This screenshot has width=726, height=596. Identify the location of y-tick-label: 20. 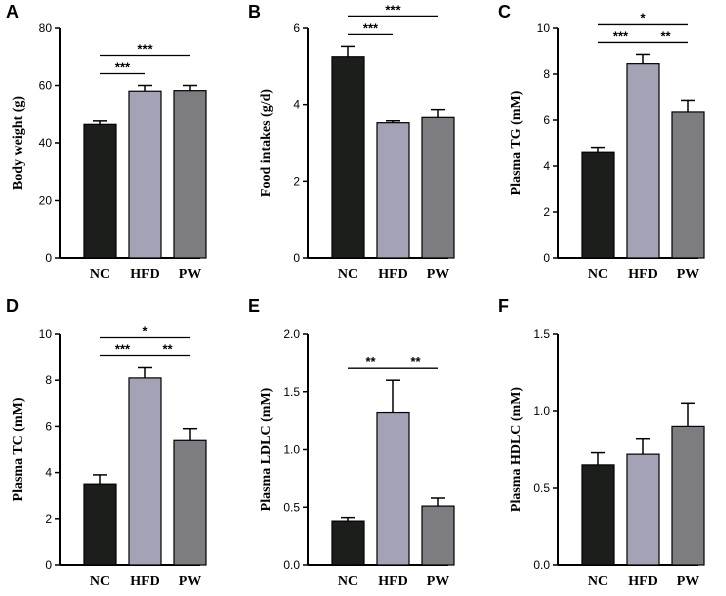
(46, 201).